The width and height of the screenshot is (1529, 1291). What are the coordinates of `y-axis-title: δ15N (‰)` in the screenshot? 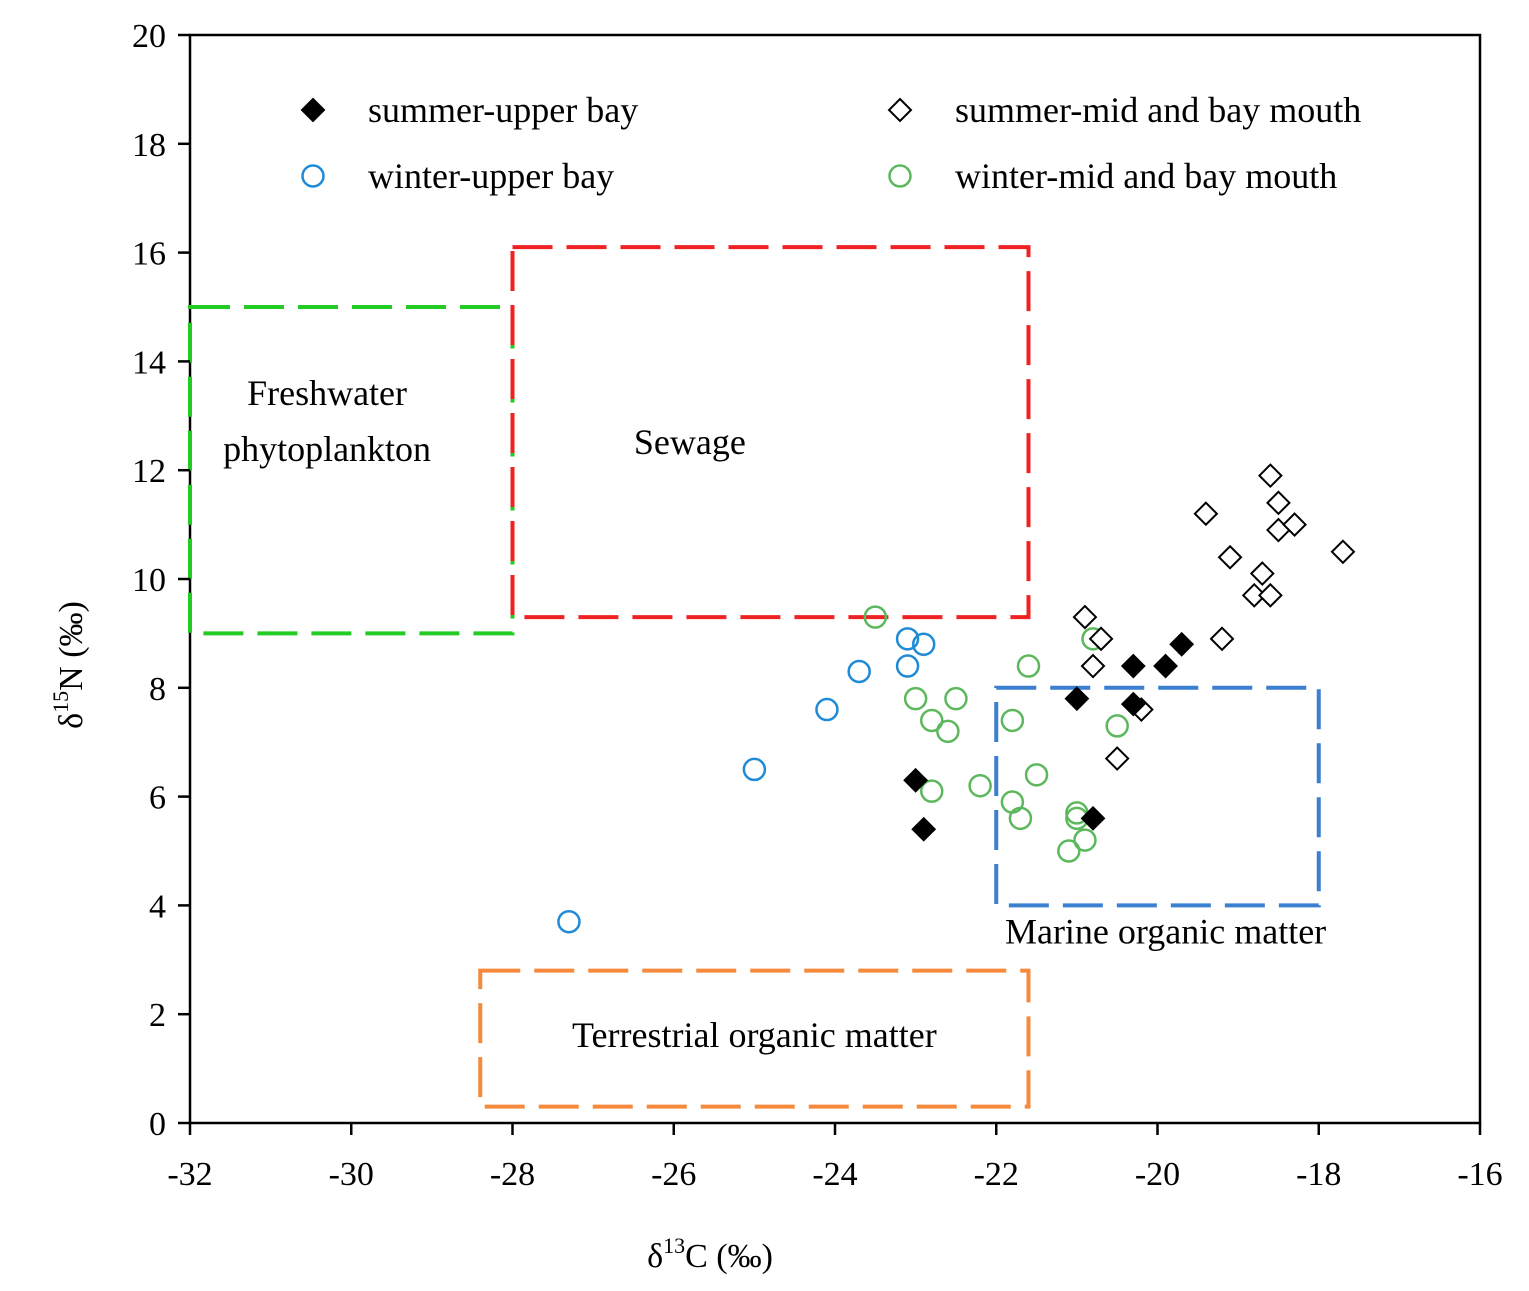 It's located at (69, 665).